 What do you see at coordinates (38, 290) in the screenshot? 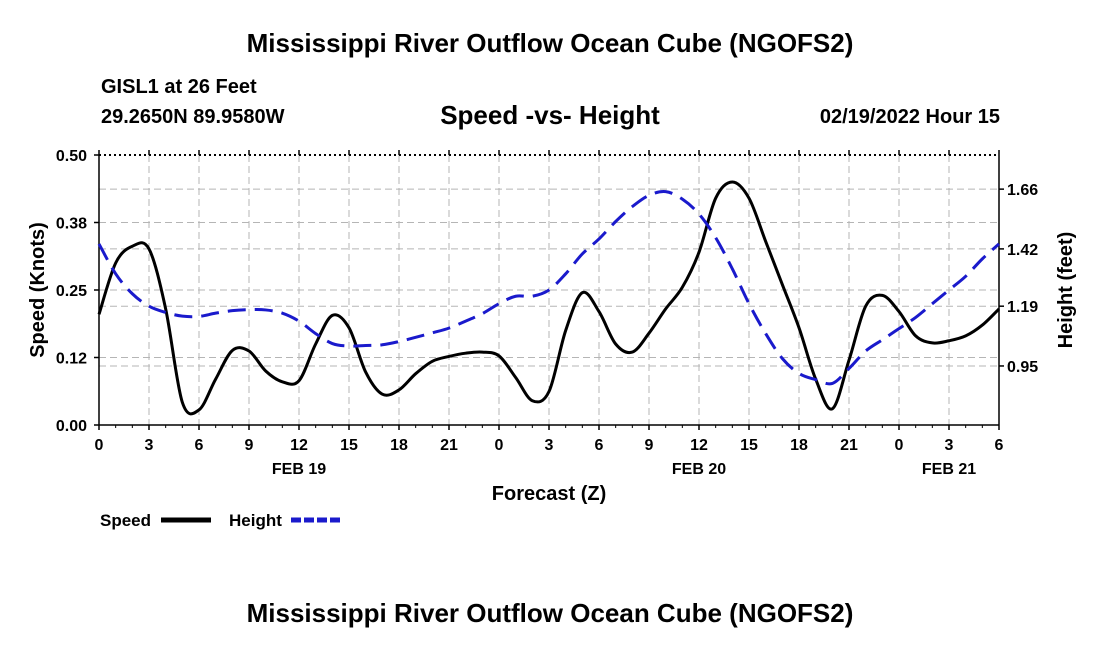
I see `y-axis-title: Speed (Knots)` at bounding box center [38, 290].